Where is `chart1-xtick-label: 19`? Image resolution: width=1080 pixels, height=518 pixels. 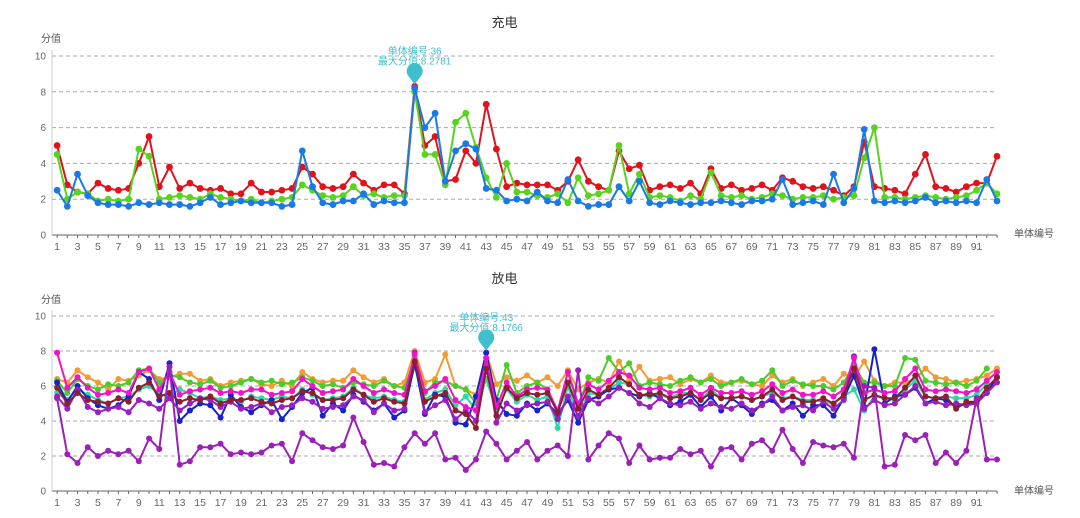
chart1-xtick-label: 19 is located at coordinates (241, 247).